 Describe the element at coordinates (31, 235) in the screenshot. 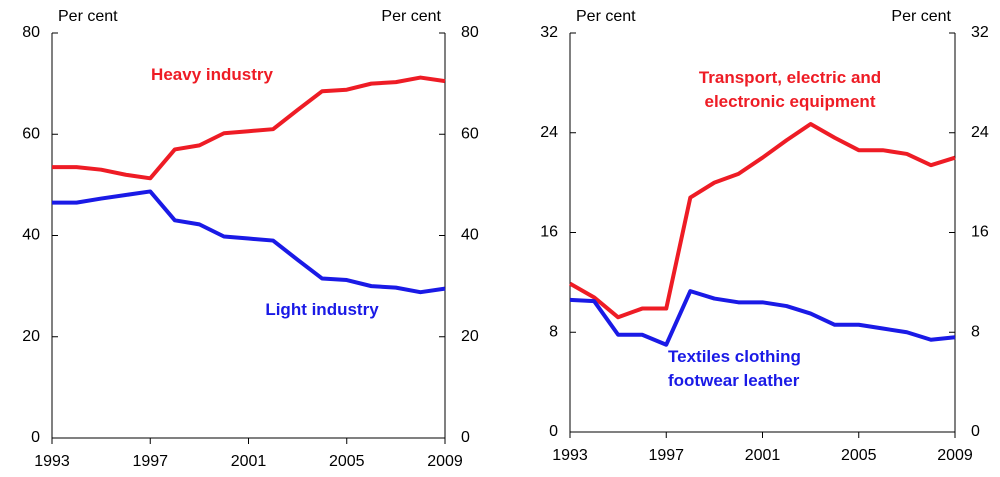

I see `y-tick-label: 40` at that location.